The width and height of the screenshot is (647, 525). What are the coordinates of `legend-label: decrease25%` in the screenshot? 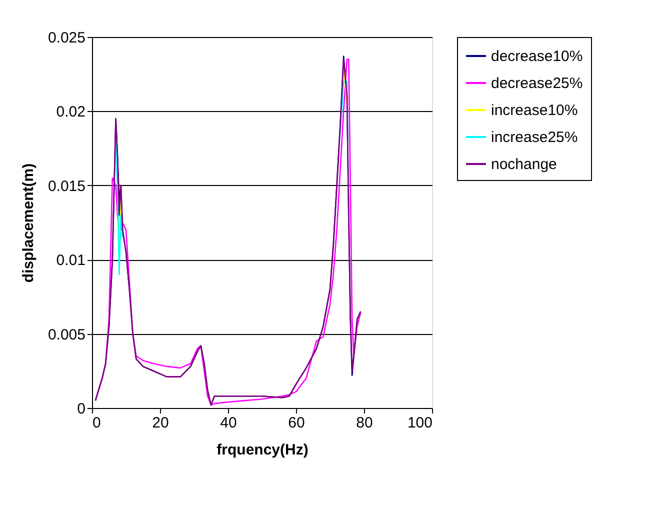 It's located at (537, 83).